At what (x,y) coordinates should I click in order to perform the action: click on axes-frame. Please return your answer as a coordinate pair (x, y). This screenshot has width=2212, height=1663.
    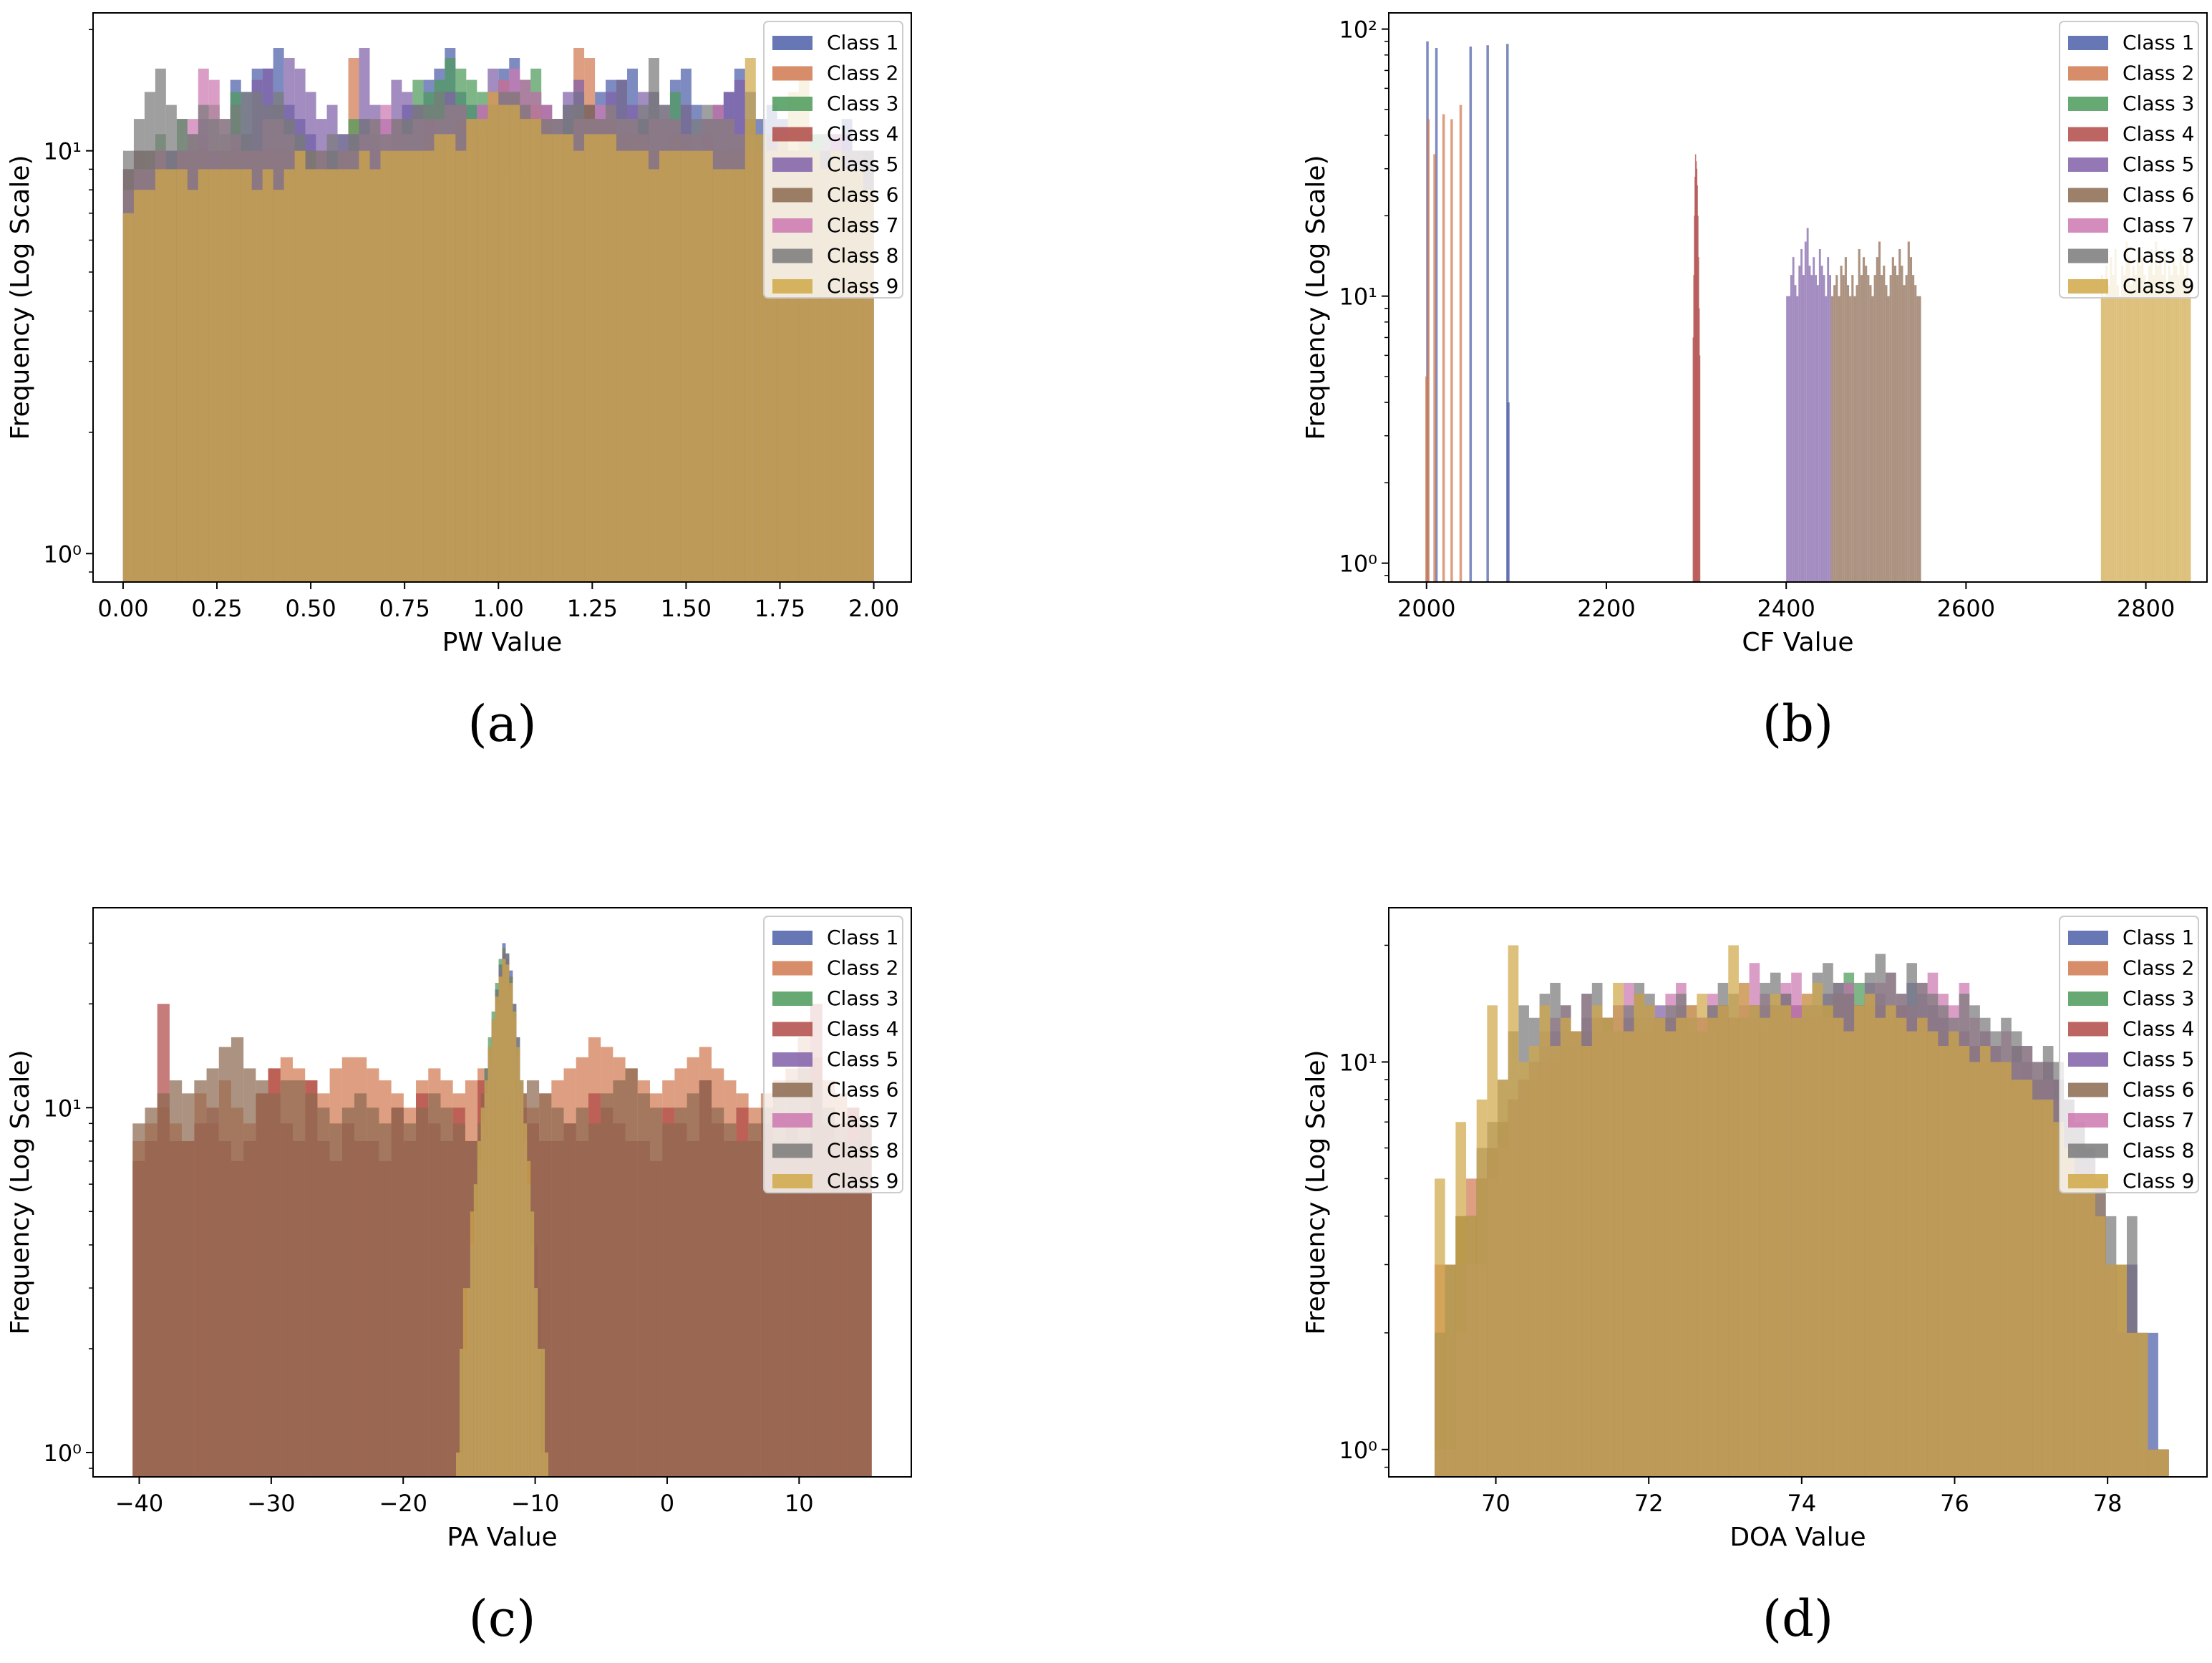
    Looking at the image, I should click on (1798, 298).